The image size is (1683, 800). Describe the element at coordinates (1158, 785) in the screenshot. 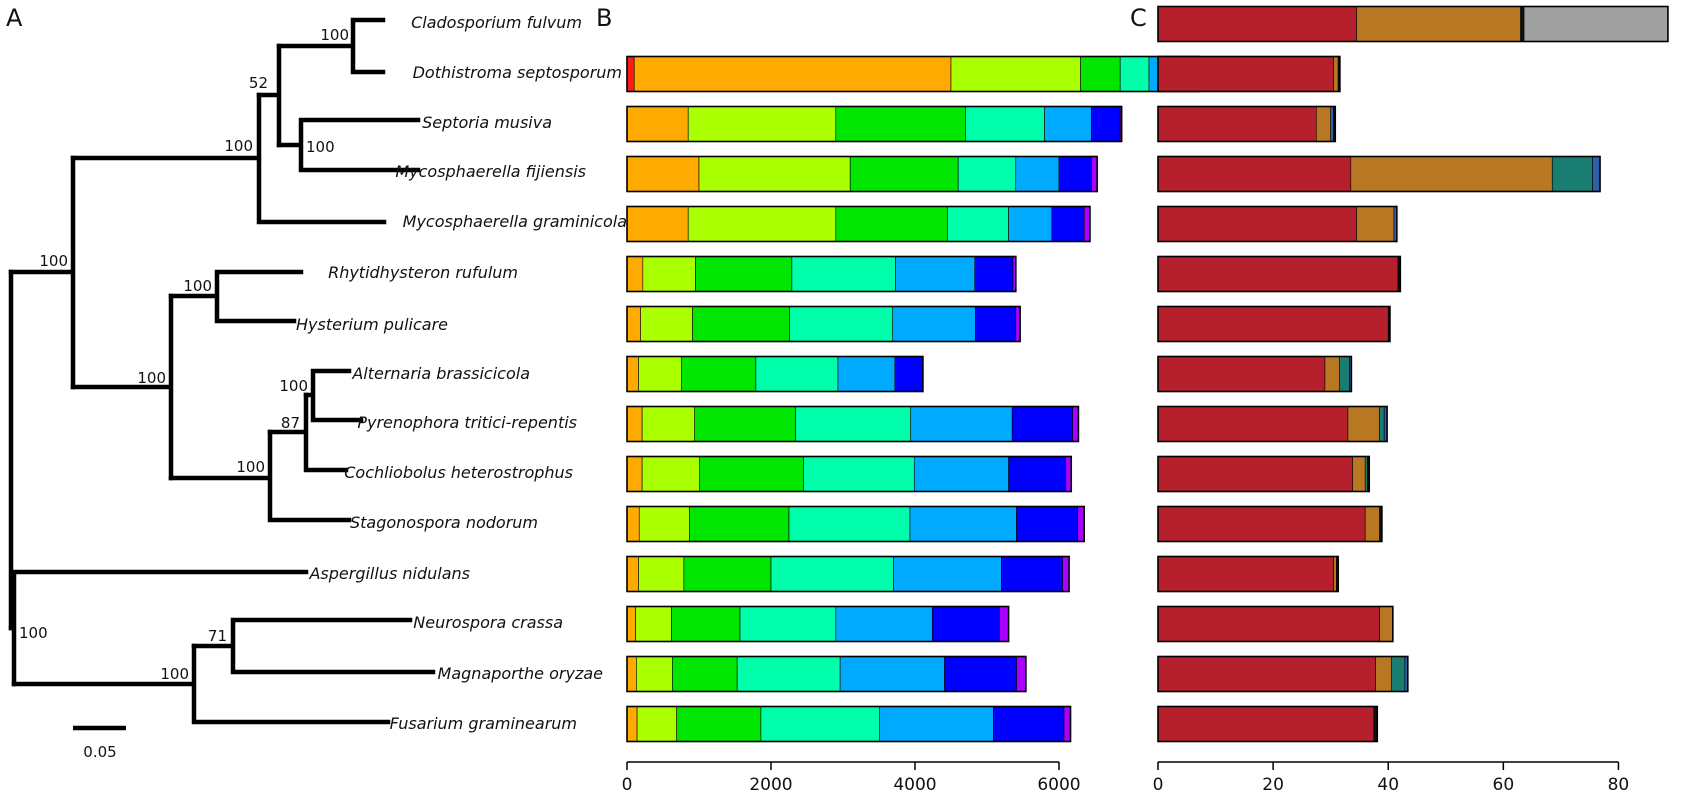

I see `x-tick-label: 0` at that location.